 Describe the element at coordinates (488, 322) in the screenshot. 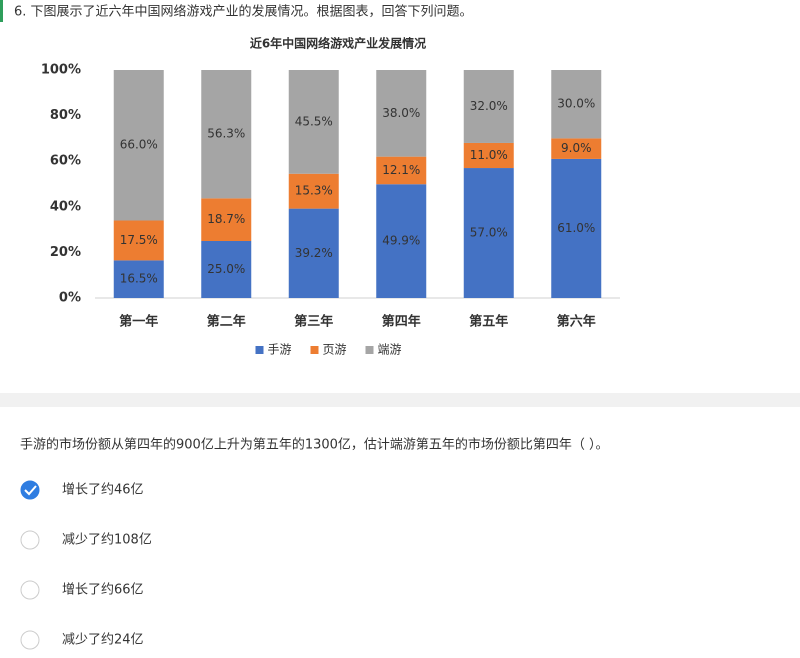

I see `x-tick-label: 第五年` at that location.